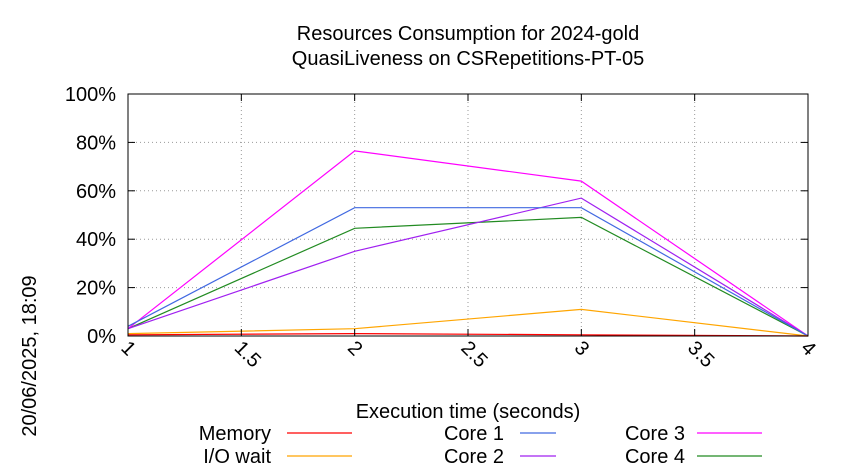 This screenshot has height=475, width=850. Describe the element at coordinates (96, 289) in the screenshot. I see `y-tick-label: 20%` at that location.